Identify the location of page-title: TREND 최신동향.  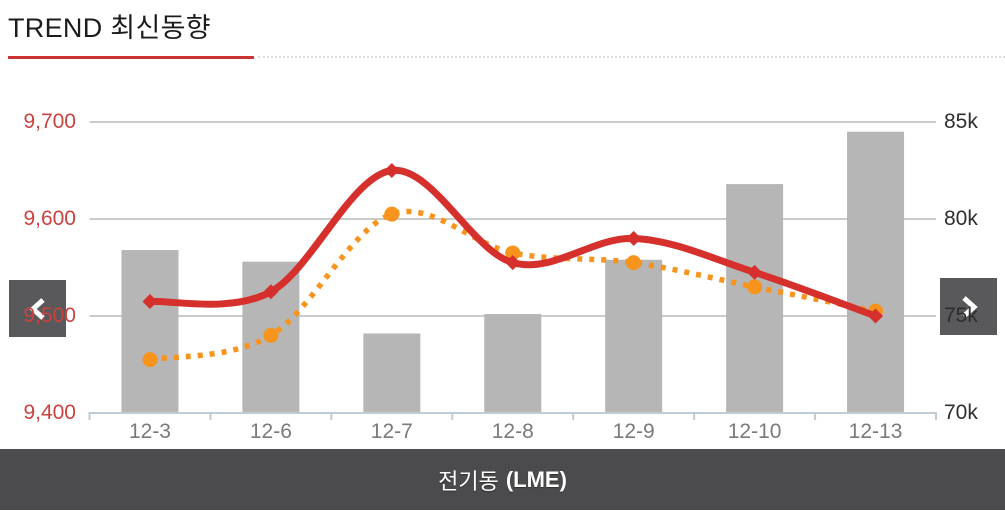
(109, 28).